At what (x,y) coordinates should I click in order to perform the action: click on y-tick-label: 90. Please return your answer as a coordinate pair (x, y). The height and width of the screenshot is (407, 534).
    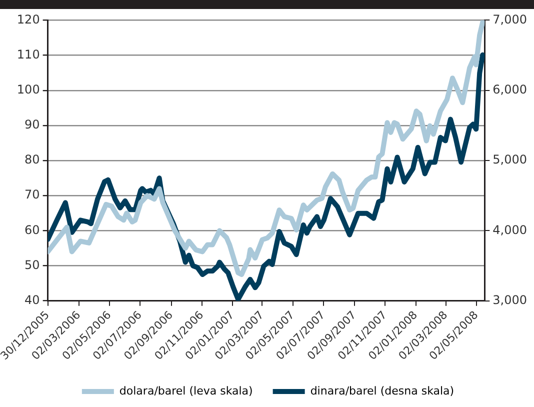
    Looking at the image, I should click on (32, 125).